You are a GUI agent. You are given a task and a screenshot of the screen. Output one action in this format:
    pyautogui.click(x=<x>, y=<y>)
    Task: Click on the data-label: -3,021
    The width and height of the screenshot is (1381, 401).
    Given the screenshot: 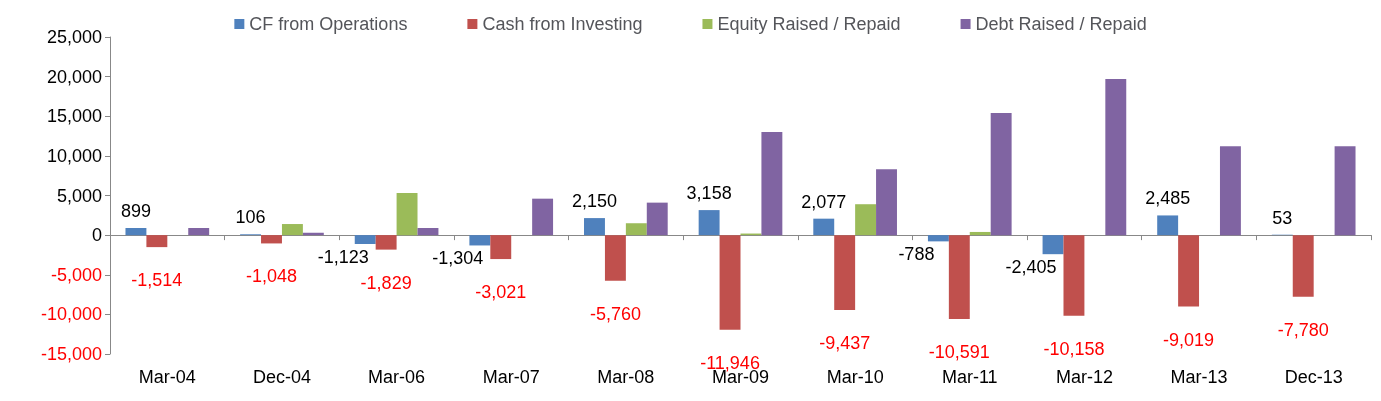 What is the action you would take?
    pyautogui.click(x=501, y=292)
    